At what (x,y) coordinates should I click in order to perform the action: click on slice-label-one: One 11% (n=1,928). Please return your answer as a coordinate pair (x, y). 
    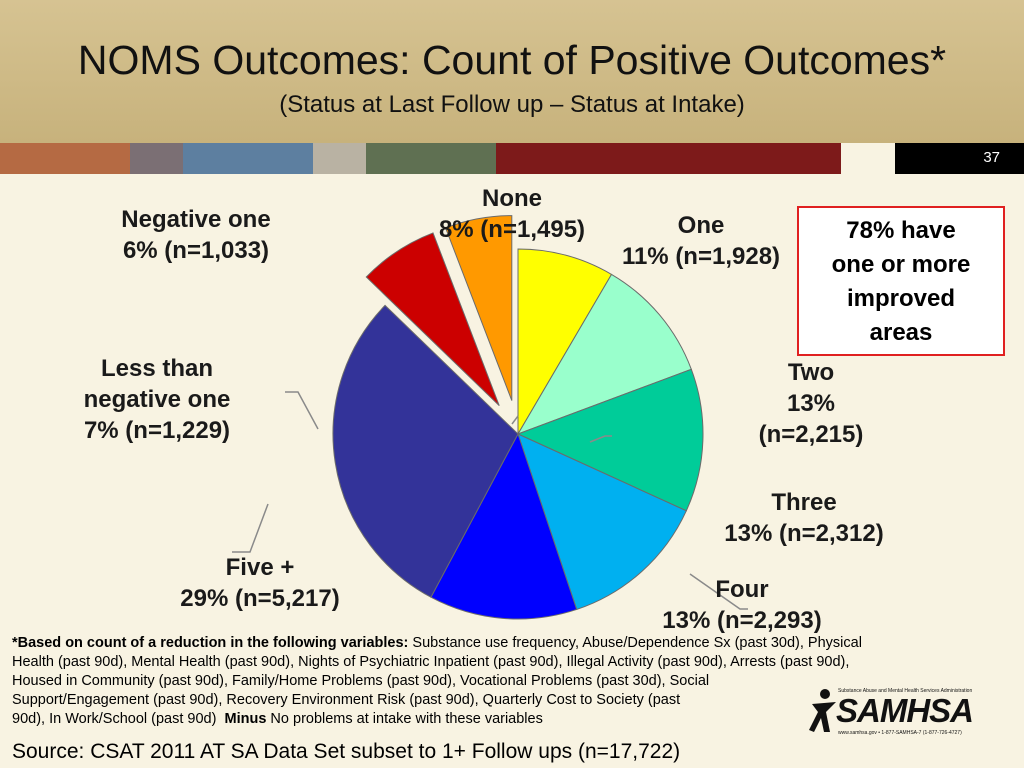
    Looking at the image, I should click on (701, 241).